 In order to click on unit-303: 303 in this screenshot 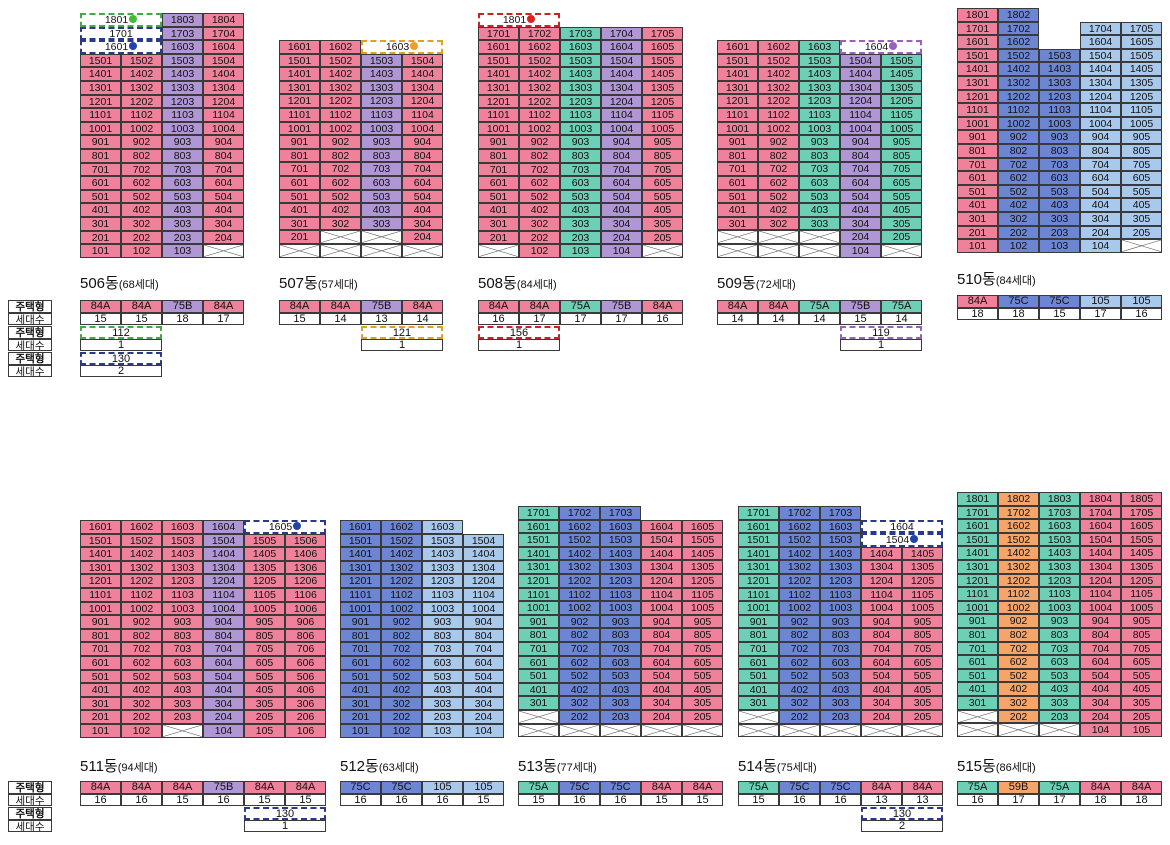, I will do `click(182, 224)`.